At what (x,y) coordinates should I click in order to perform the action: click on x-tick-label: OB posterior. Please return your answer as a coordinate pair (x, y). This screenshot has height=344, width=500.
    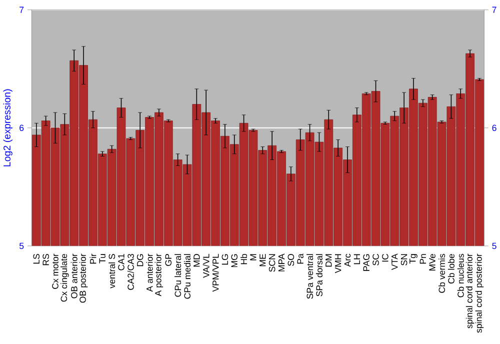
    Looking at the image, I should click on (83, 278).